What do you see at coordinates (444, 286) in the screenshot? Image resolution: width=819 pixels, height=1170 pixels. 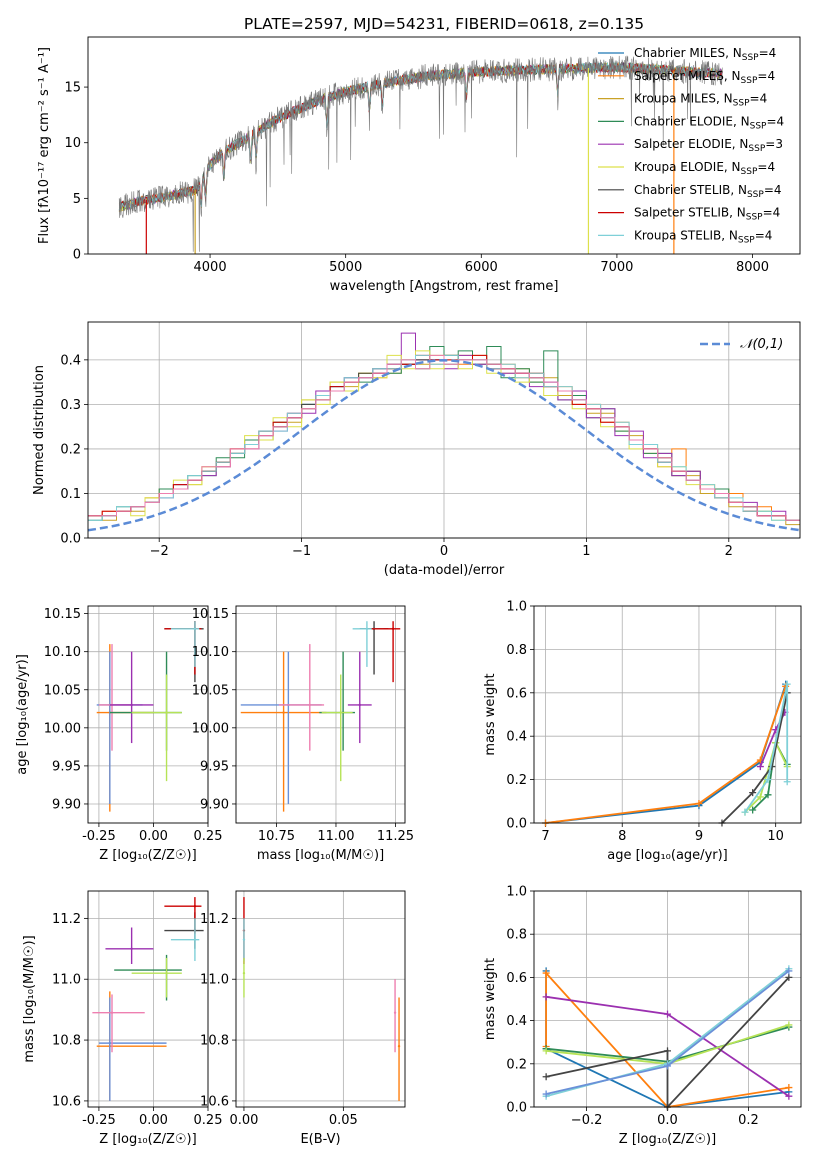 I see `x-axis-label: wavelength [Angstrom, rest frame]` at bounding box center [444, 286].